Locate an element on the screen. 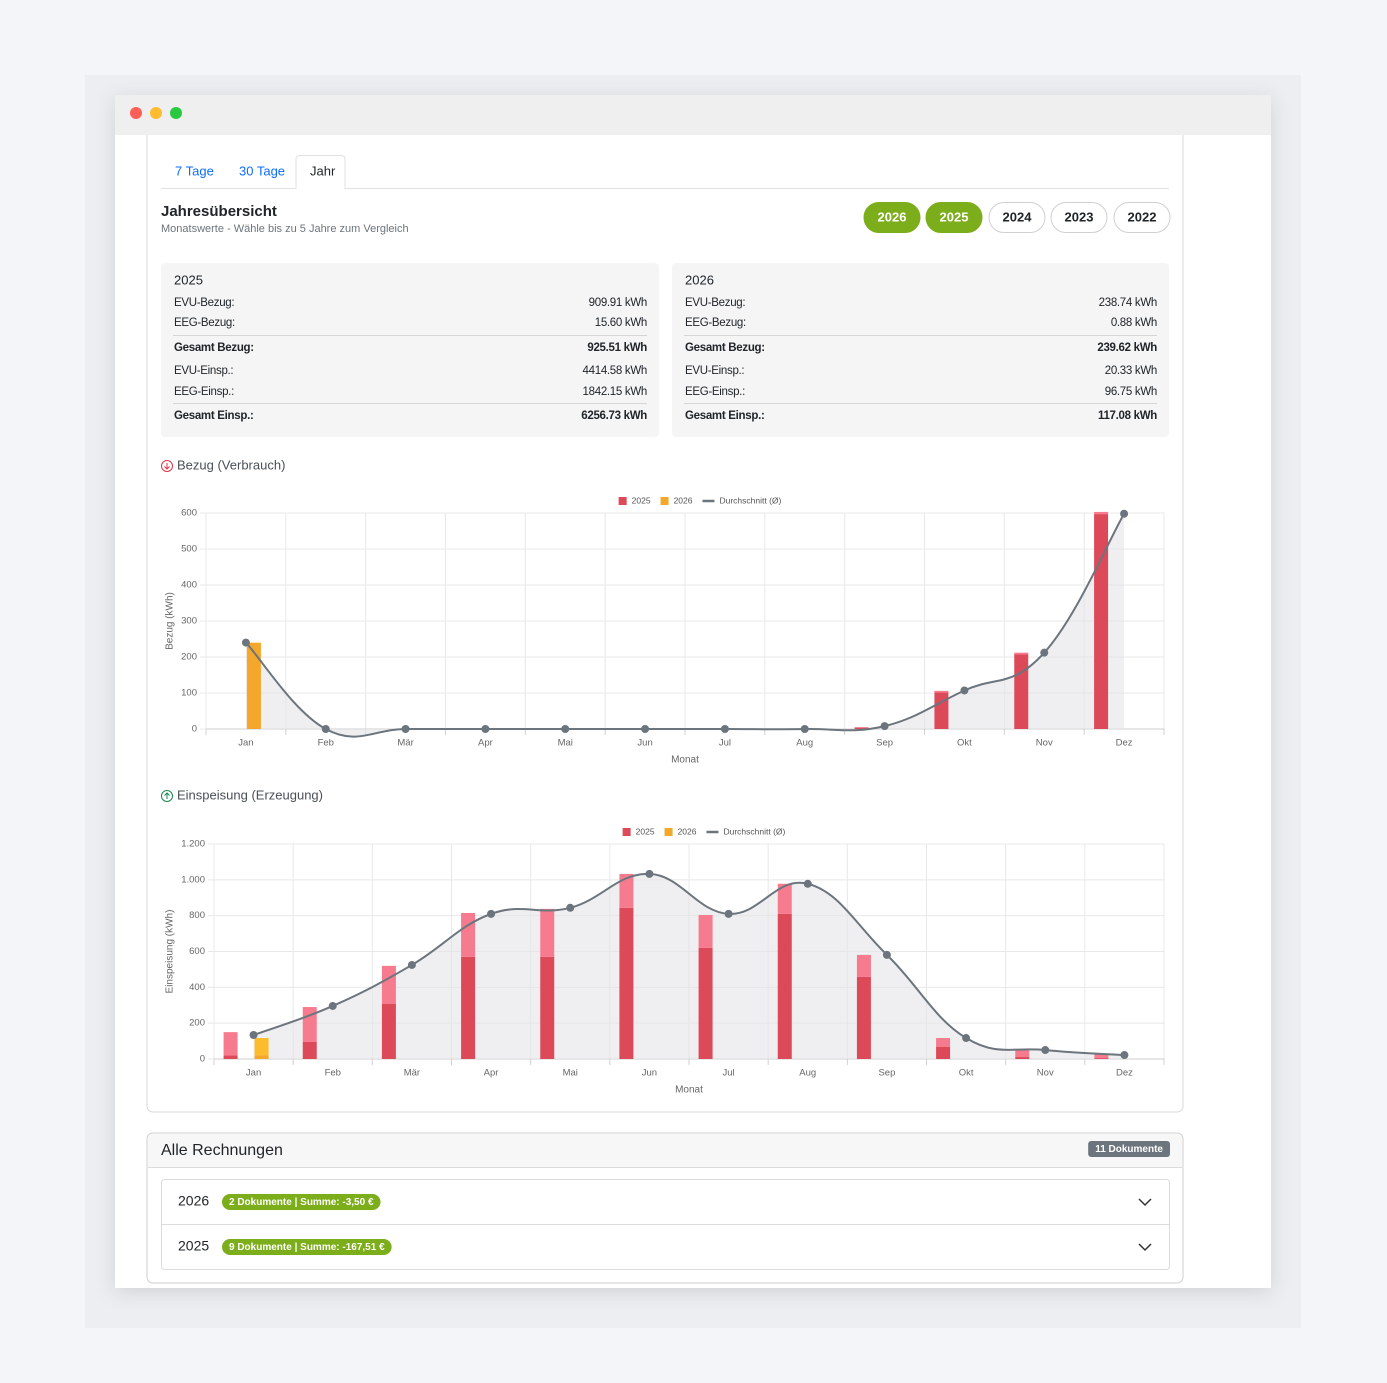 Image resolution: width=1387 pixels, height=1383 pixels. y-tick-label: 800 is located at coordinates (197, 915).